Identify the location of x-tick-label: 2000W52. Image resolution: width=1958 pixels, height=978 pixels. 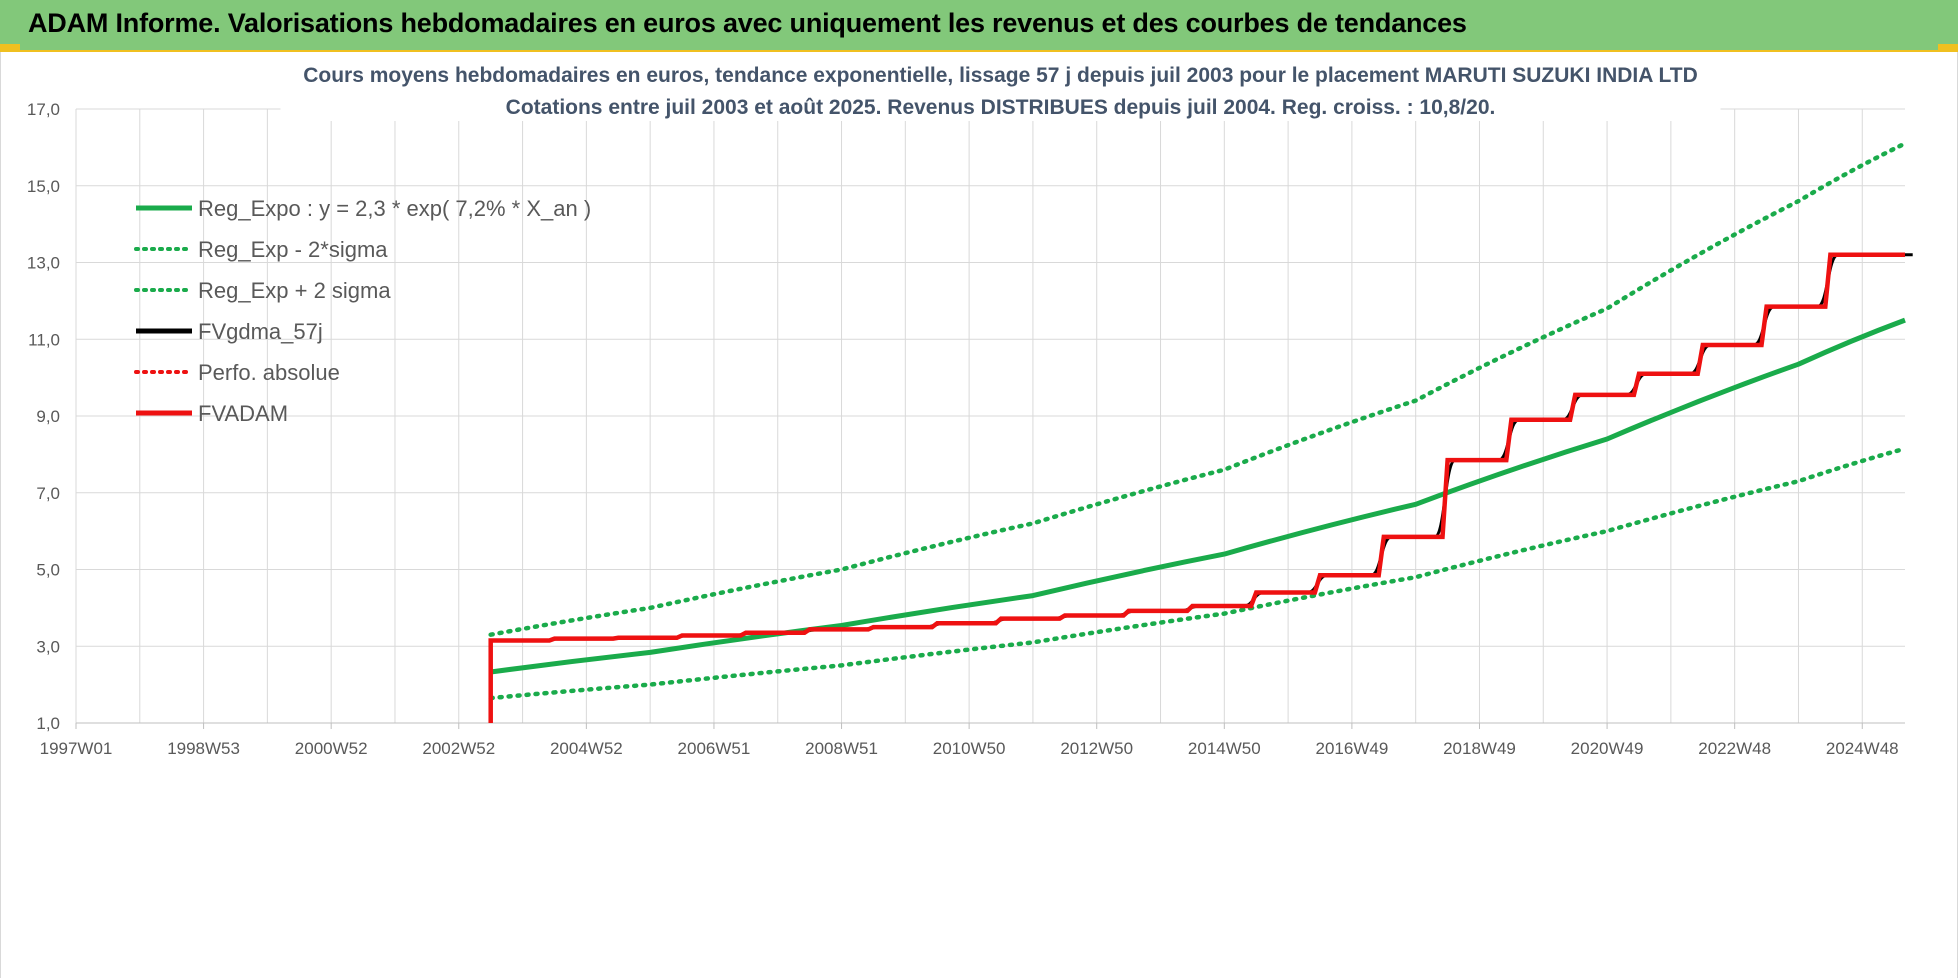
(331, 748).